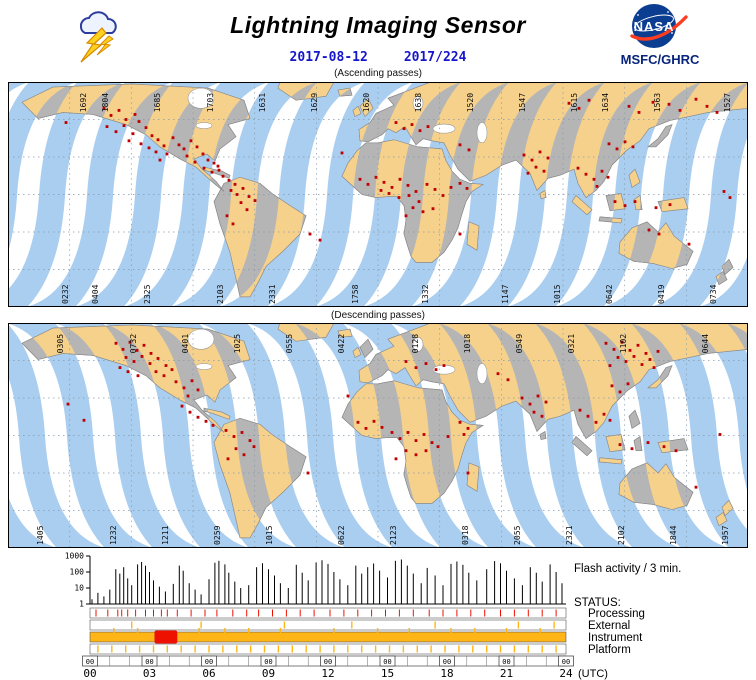 The height and width of the screenshot is (680, 756). I want to click on orbit-number: 0734, so click(713, 294).